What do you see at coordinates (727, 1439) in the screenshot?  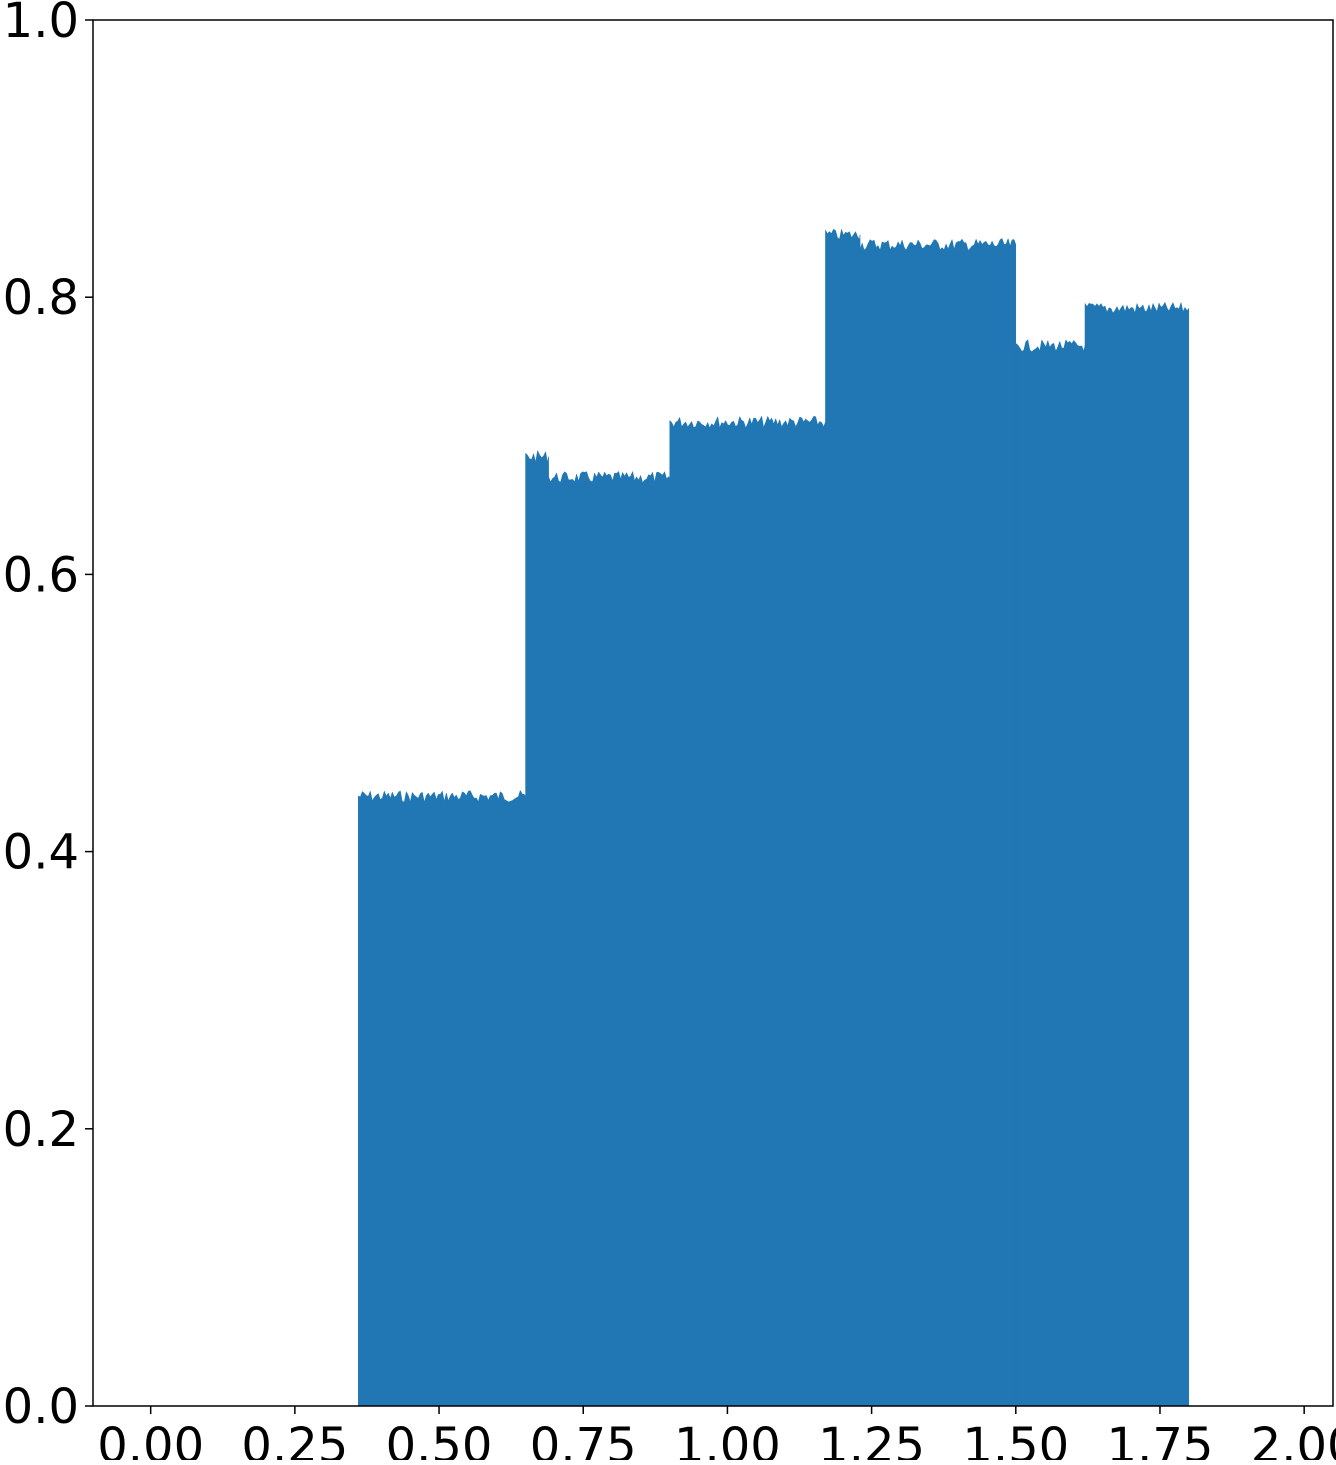 I see `x-tick-label: 1.00` at bounding box center [727, 1439].